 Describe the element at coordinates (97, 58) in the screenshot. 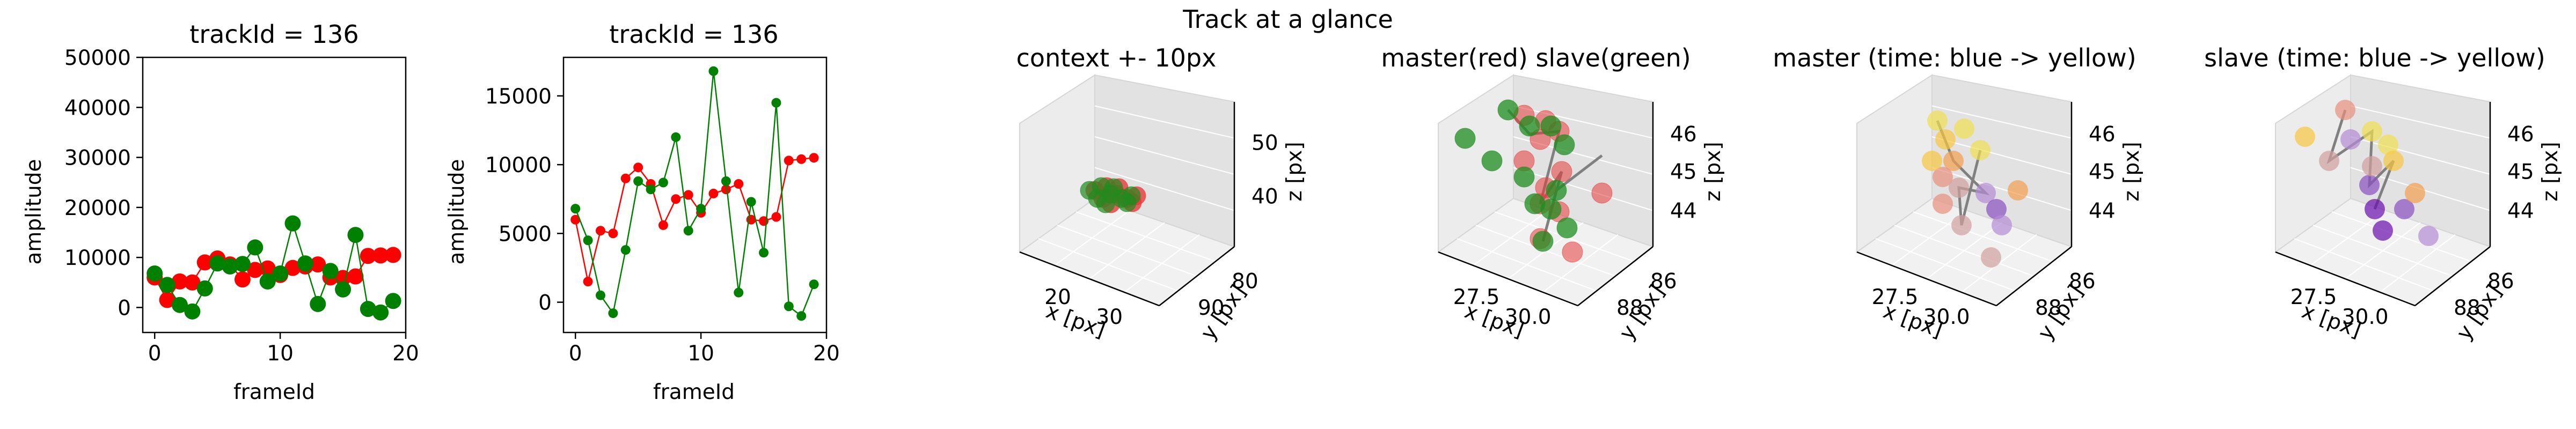

I see `y-tick-label: 50000` at that location.